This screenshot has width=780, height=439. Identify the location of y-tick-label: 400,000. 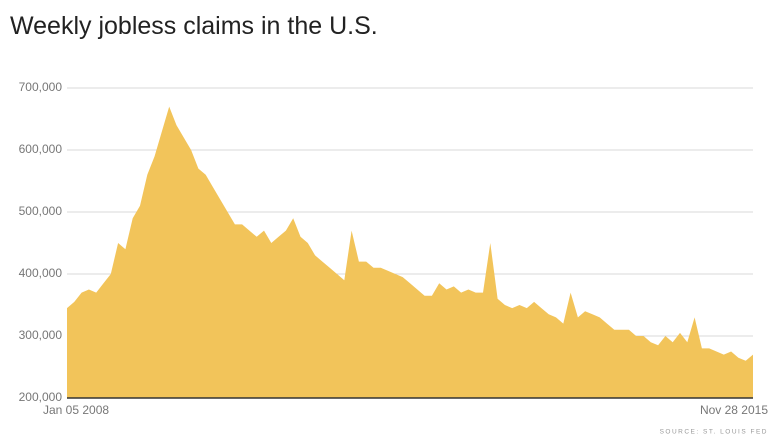
(41, 273).